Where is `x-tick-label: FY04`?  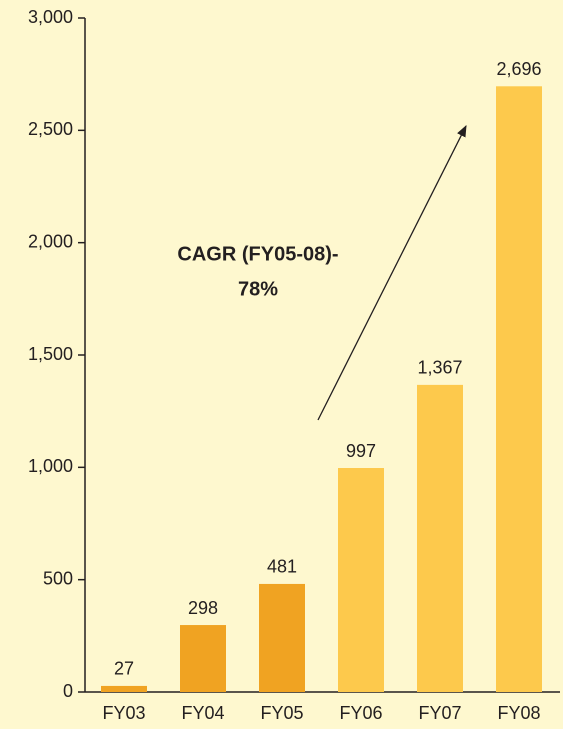
x-tick-label: FY04 is located at coordinates (202, 713).